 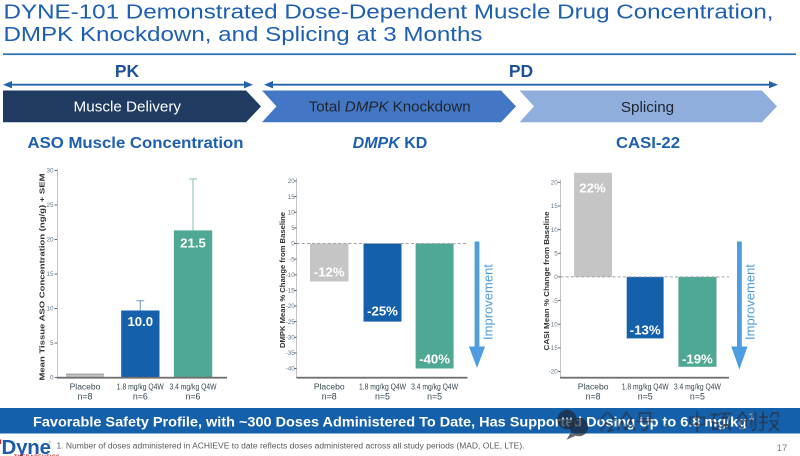 What do you see at coordinates (291, 353) in the screenshot?
I see `svg-text: -35` at bounding box center [291, 353].